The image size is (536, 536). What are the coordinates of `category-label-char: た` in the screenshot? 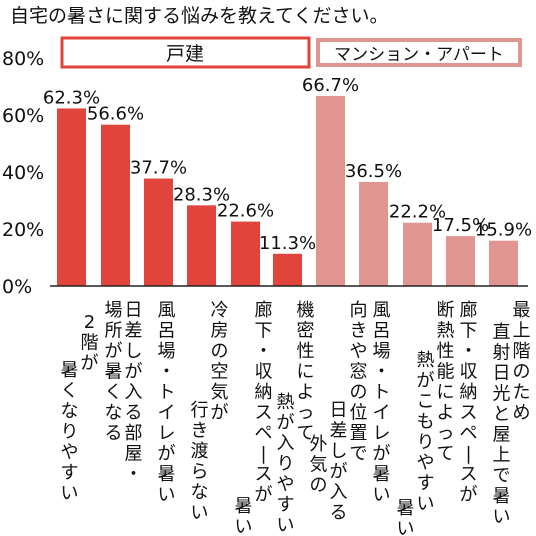 It's located at (522, 392).